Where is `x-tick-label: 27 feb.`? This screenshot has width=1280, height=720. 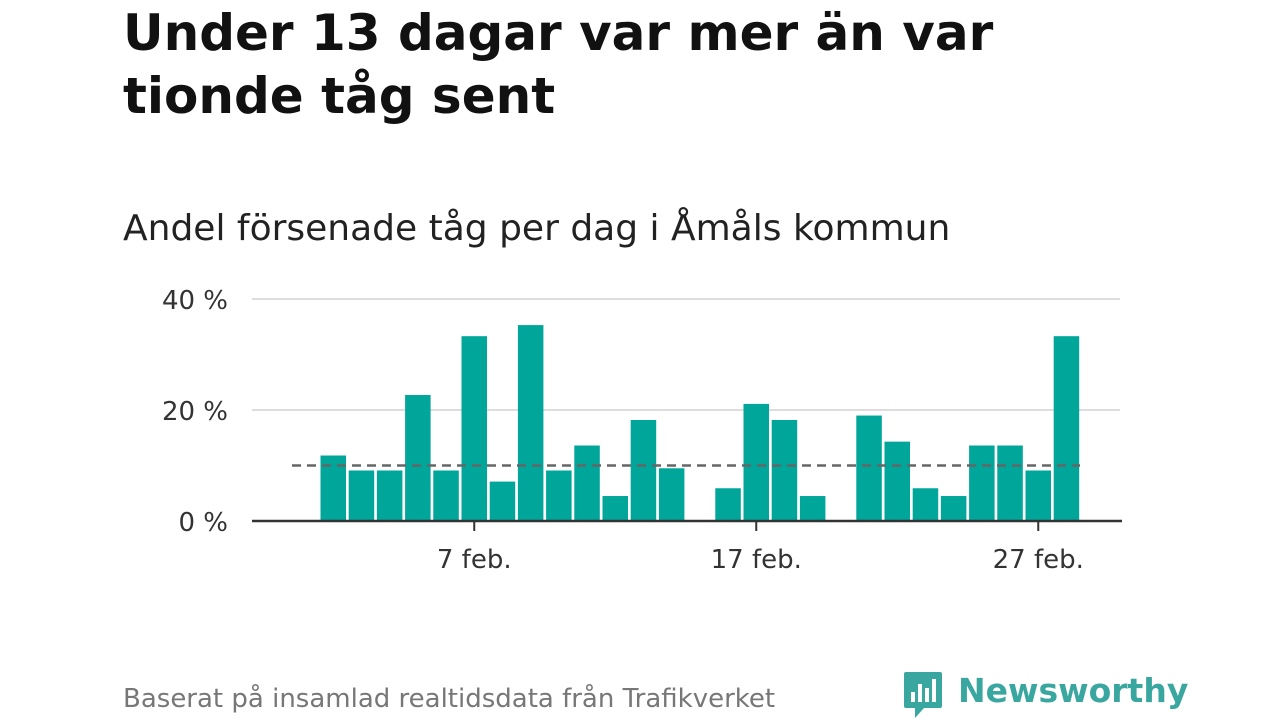
x-tick-label: 27 feb. is located at coordinates (1038, 560).